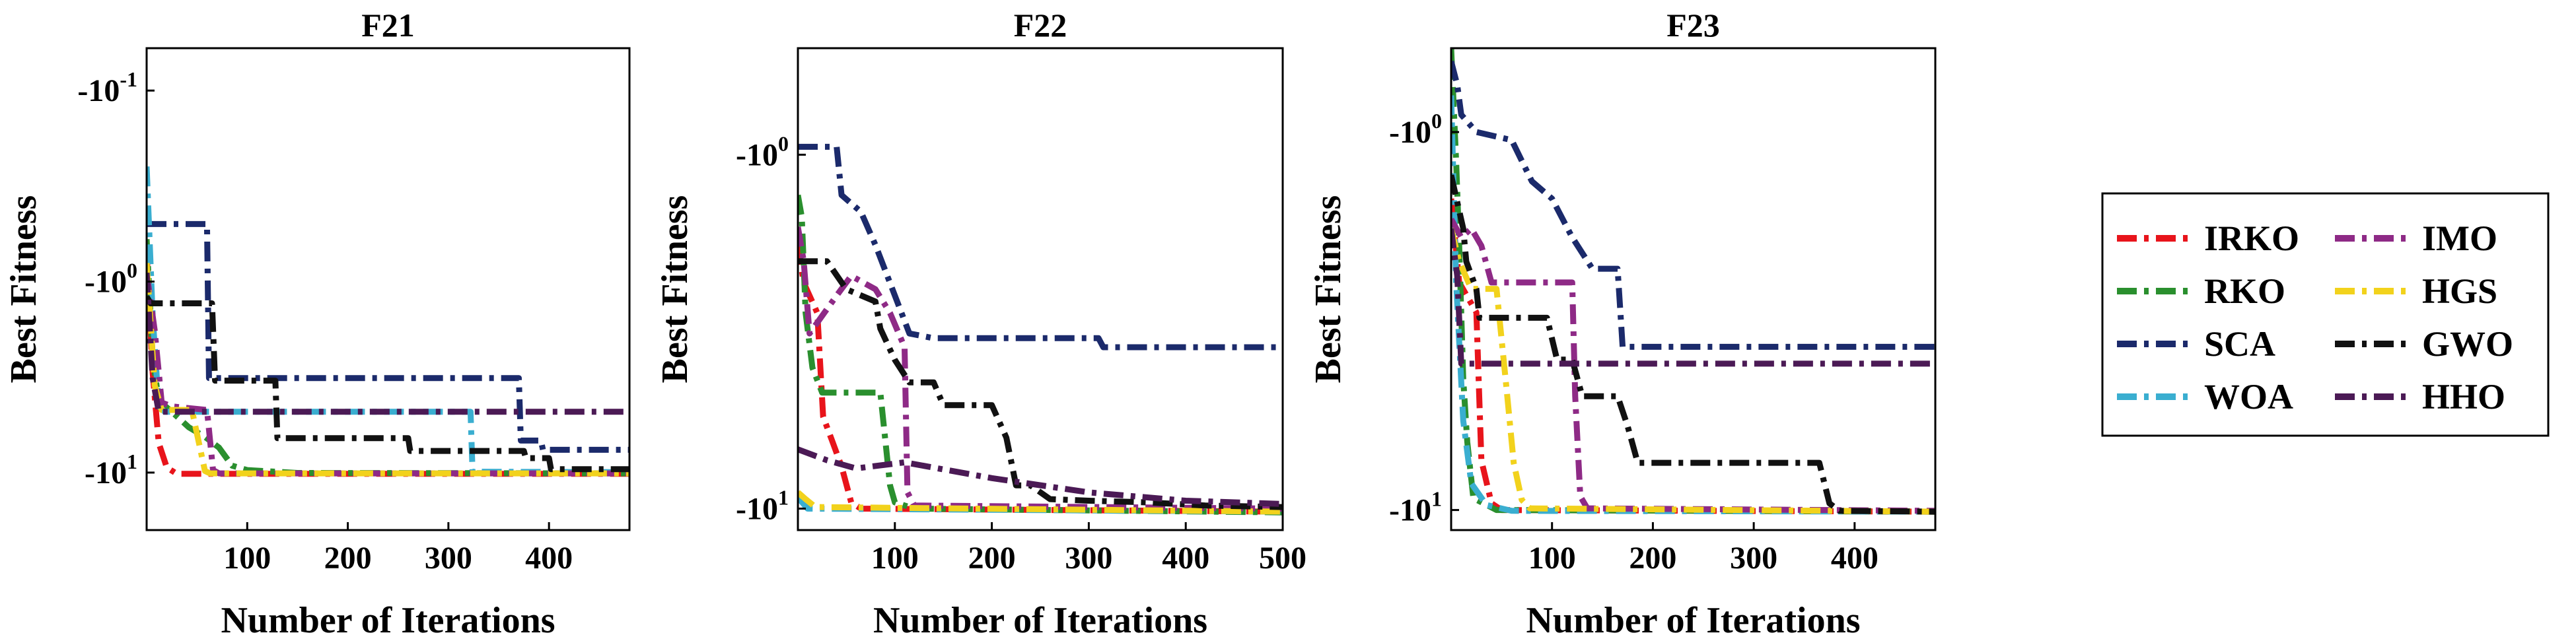 This screenshot has width=2576, height=639. I want to click on legend-label-sca: SCA, so click(2239, 344).